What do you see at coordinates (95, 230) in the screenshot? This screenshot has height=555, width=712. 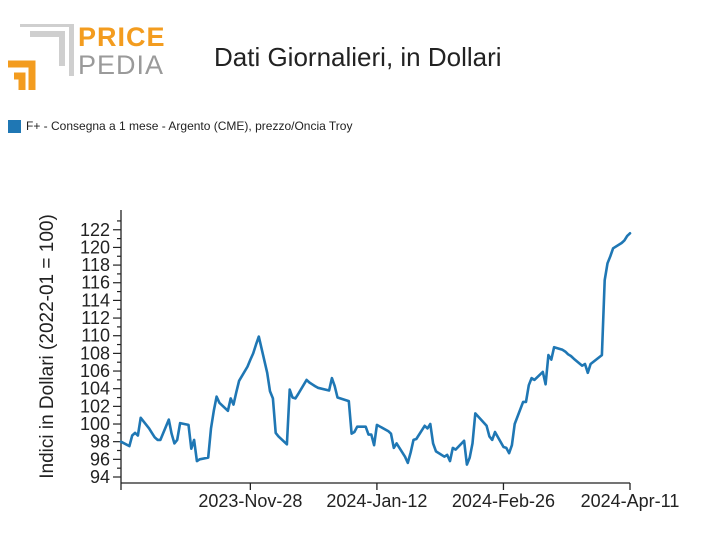 I see `y-tick-label: 122` at bounding box center [95, 230].